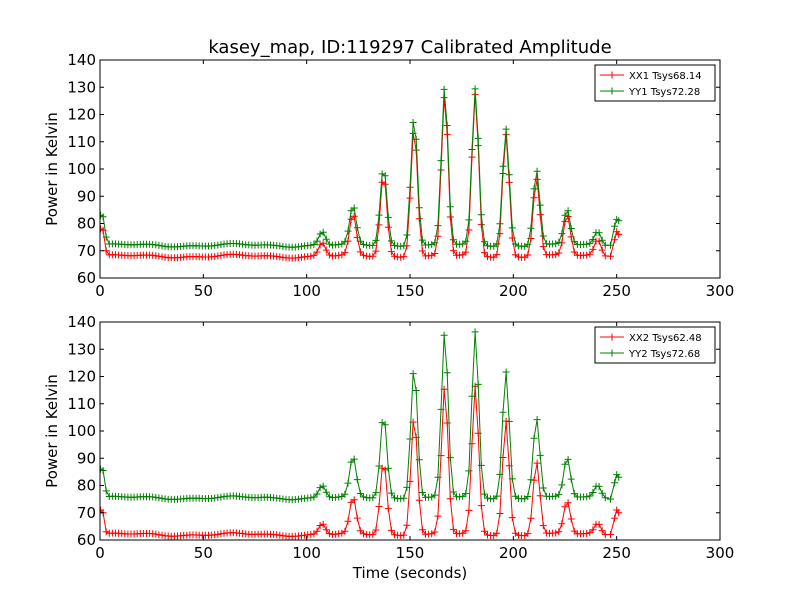  I want to click on x-tick-label: 200, so click(513, 291).